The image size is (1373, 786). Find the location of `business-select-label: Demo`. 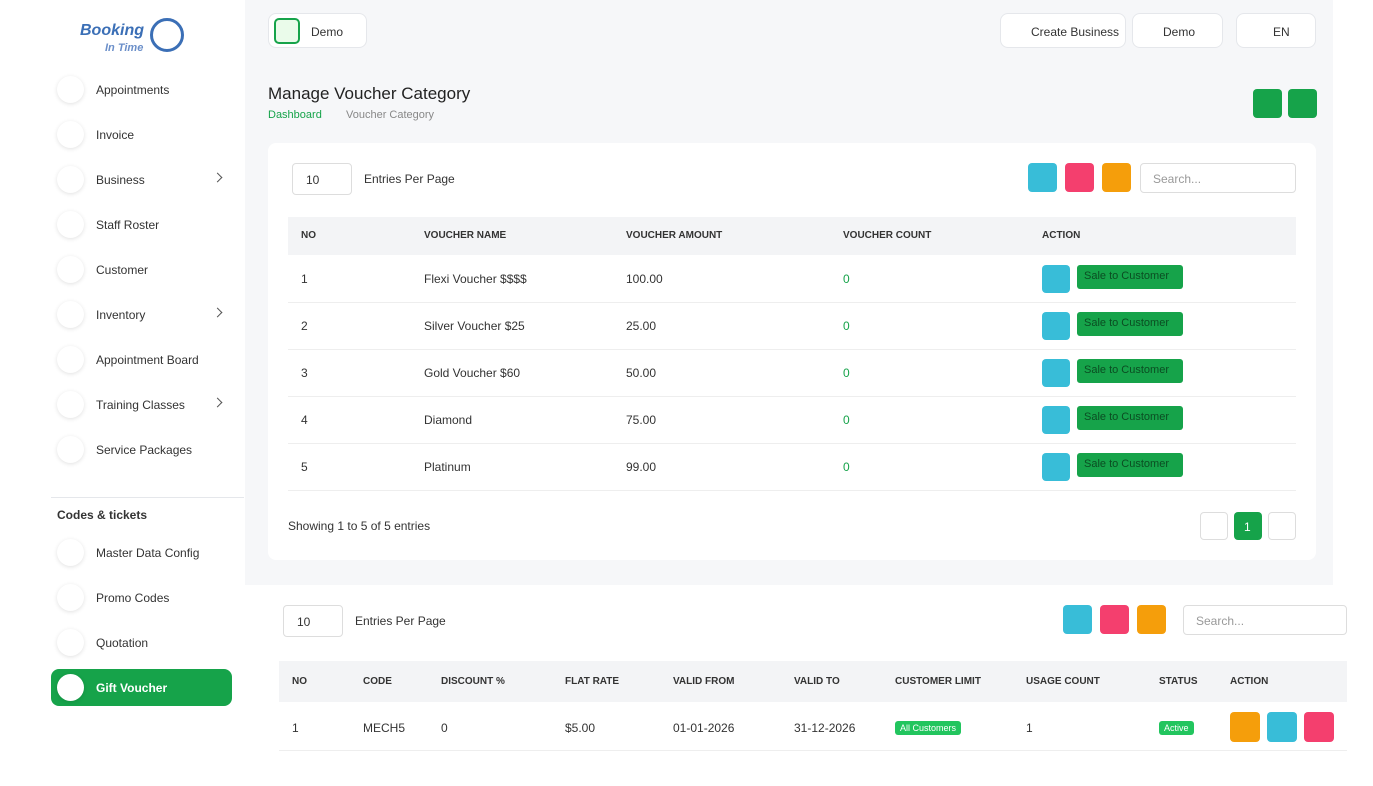

business-select-label: Demo is located at coordinates (327, 32).